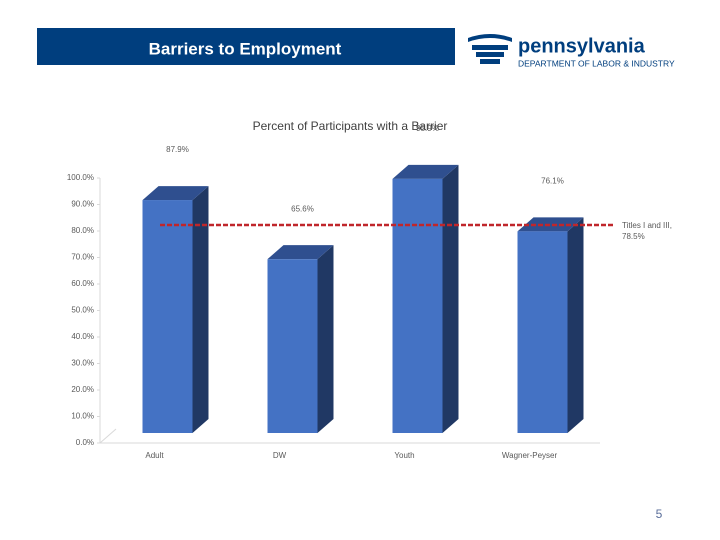 This screenshot has height=540, width=720. What do you see at coordinates (552, 180) in the screenshot?
I see `data-label: 76.1%` at bounding box center [552, 180].